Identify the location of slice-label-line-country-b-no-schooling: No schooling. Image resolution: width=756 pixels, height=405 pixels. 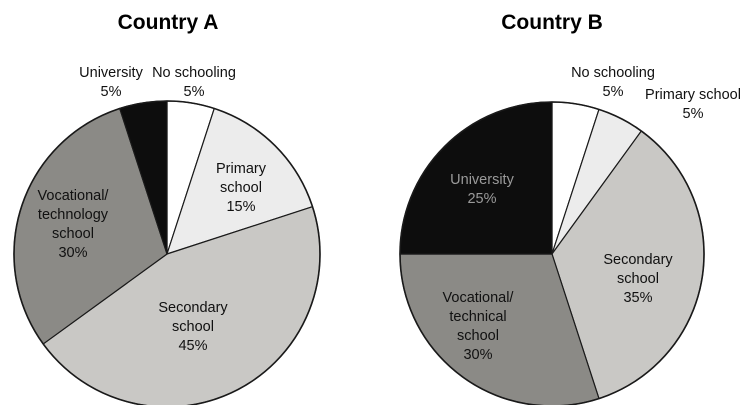
(613, 73).